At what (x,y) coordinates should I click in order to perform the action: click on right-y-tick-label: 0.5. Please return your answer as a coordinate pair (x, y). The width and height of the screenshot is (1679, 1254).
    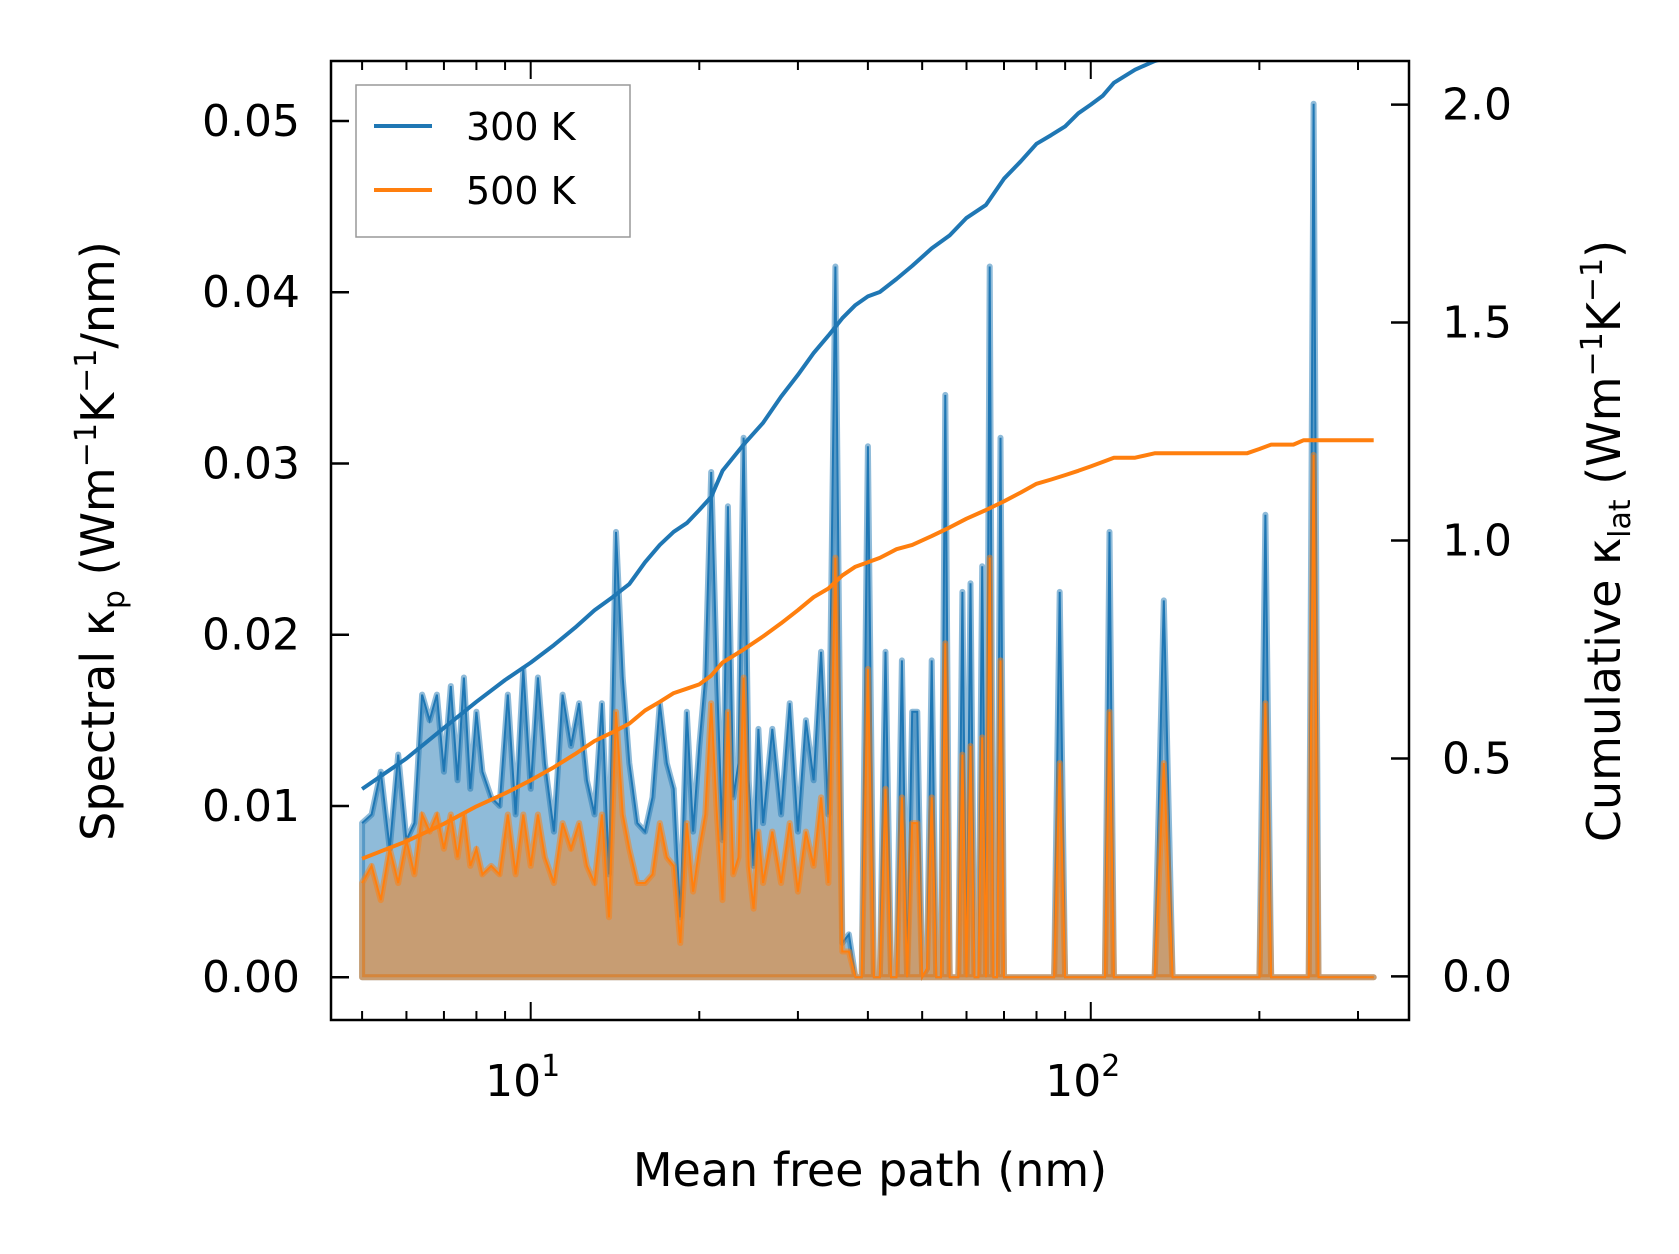
    Looking at the image, I should click on (1477, 758).